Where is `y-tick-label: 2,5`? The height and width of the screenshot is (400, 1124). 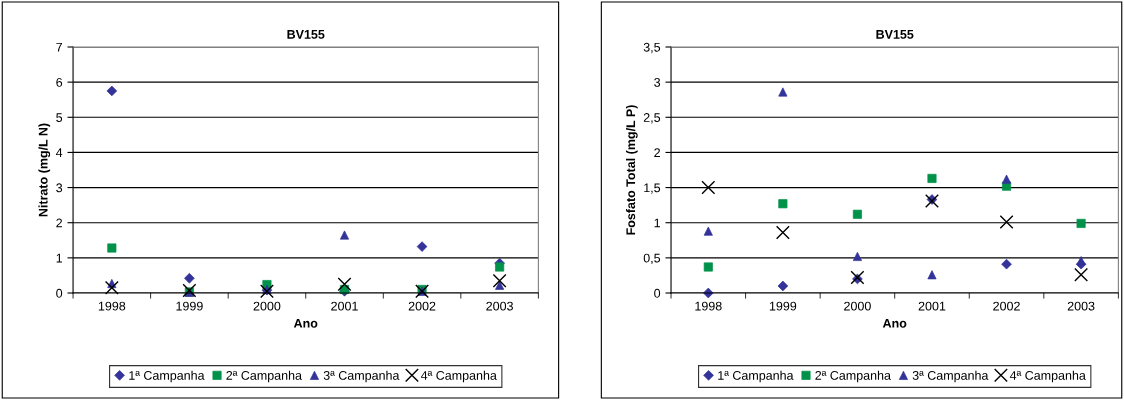
y-tick-label: 2,5 is located at coordinates (652, 118).